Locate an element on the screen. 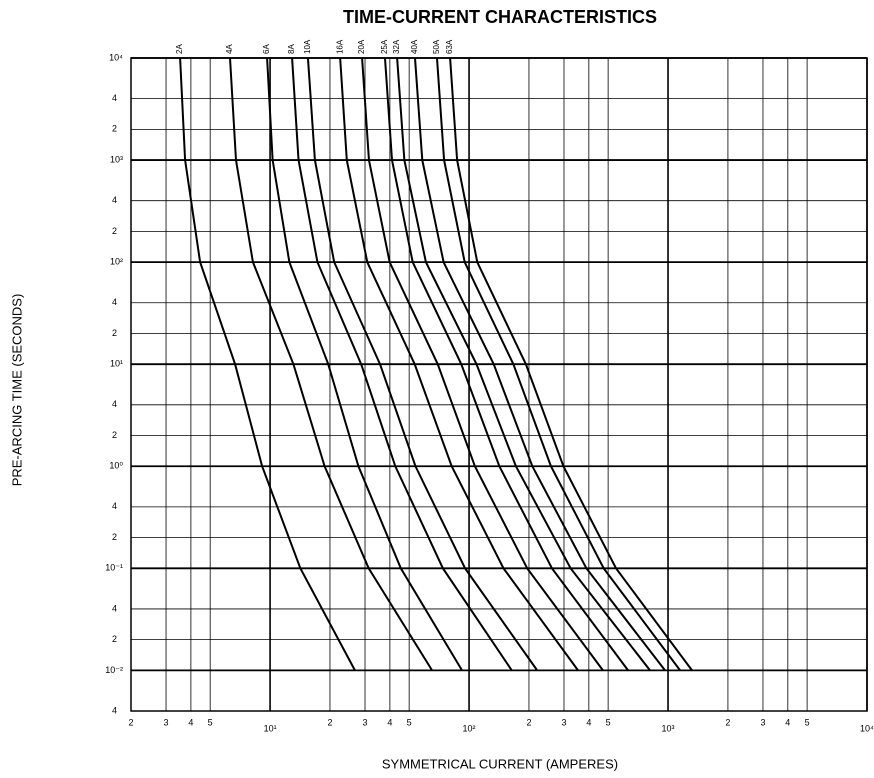 The height and width of the screenshot is (778, 874). curve-label: 20A is located at coordinates (361, 46).